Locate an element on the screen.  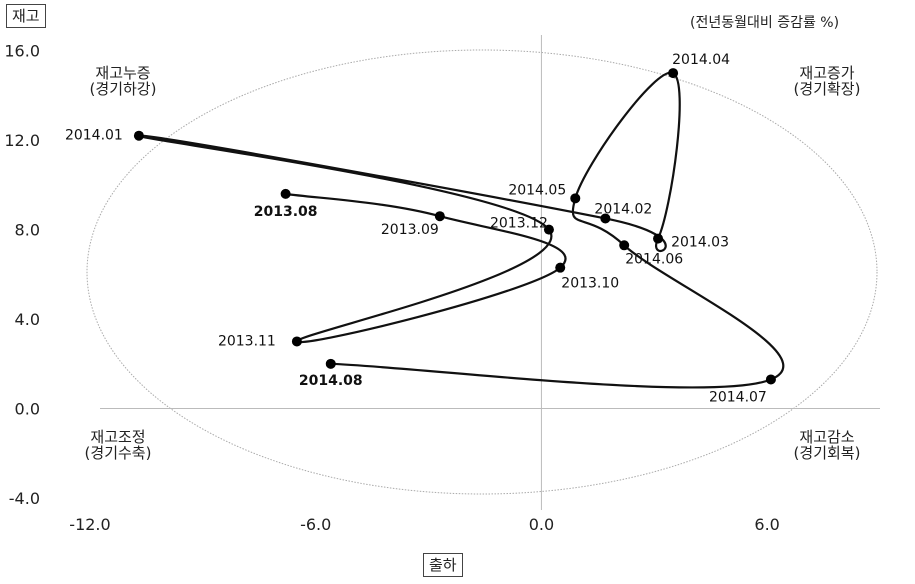
x-tick-label: -6.0 is located at coordinates (315, 524).